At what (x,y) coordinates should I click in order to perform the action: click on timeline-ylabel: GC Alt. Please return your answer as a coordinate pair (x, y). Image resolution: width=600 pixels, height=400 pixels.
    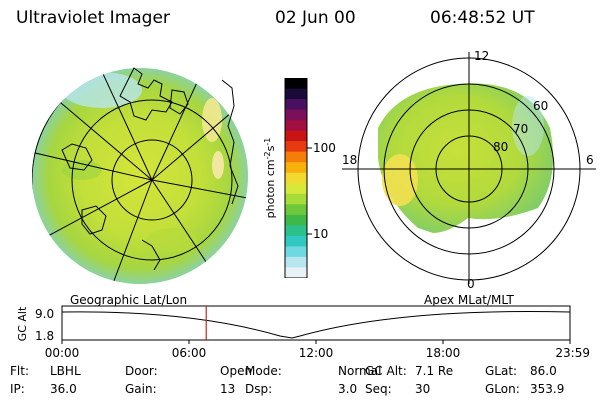
    Looking at the image, I should click on (22, 323).